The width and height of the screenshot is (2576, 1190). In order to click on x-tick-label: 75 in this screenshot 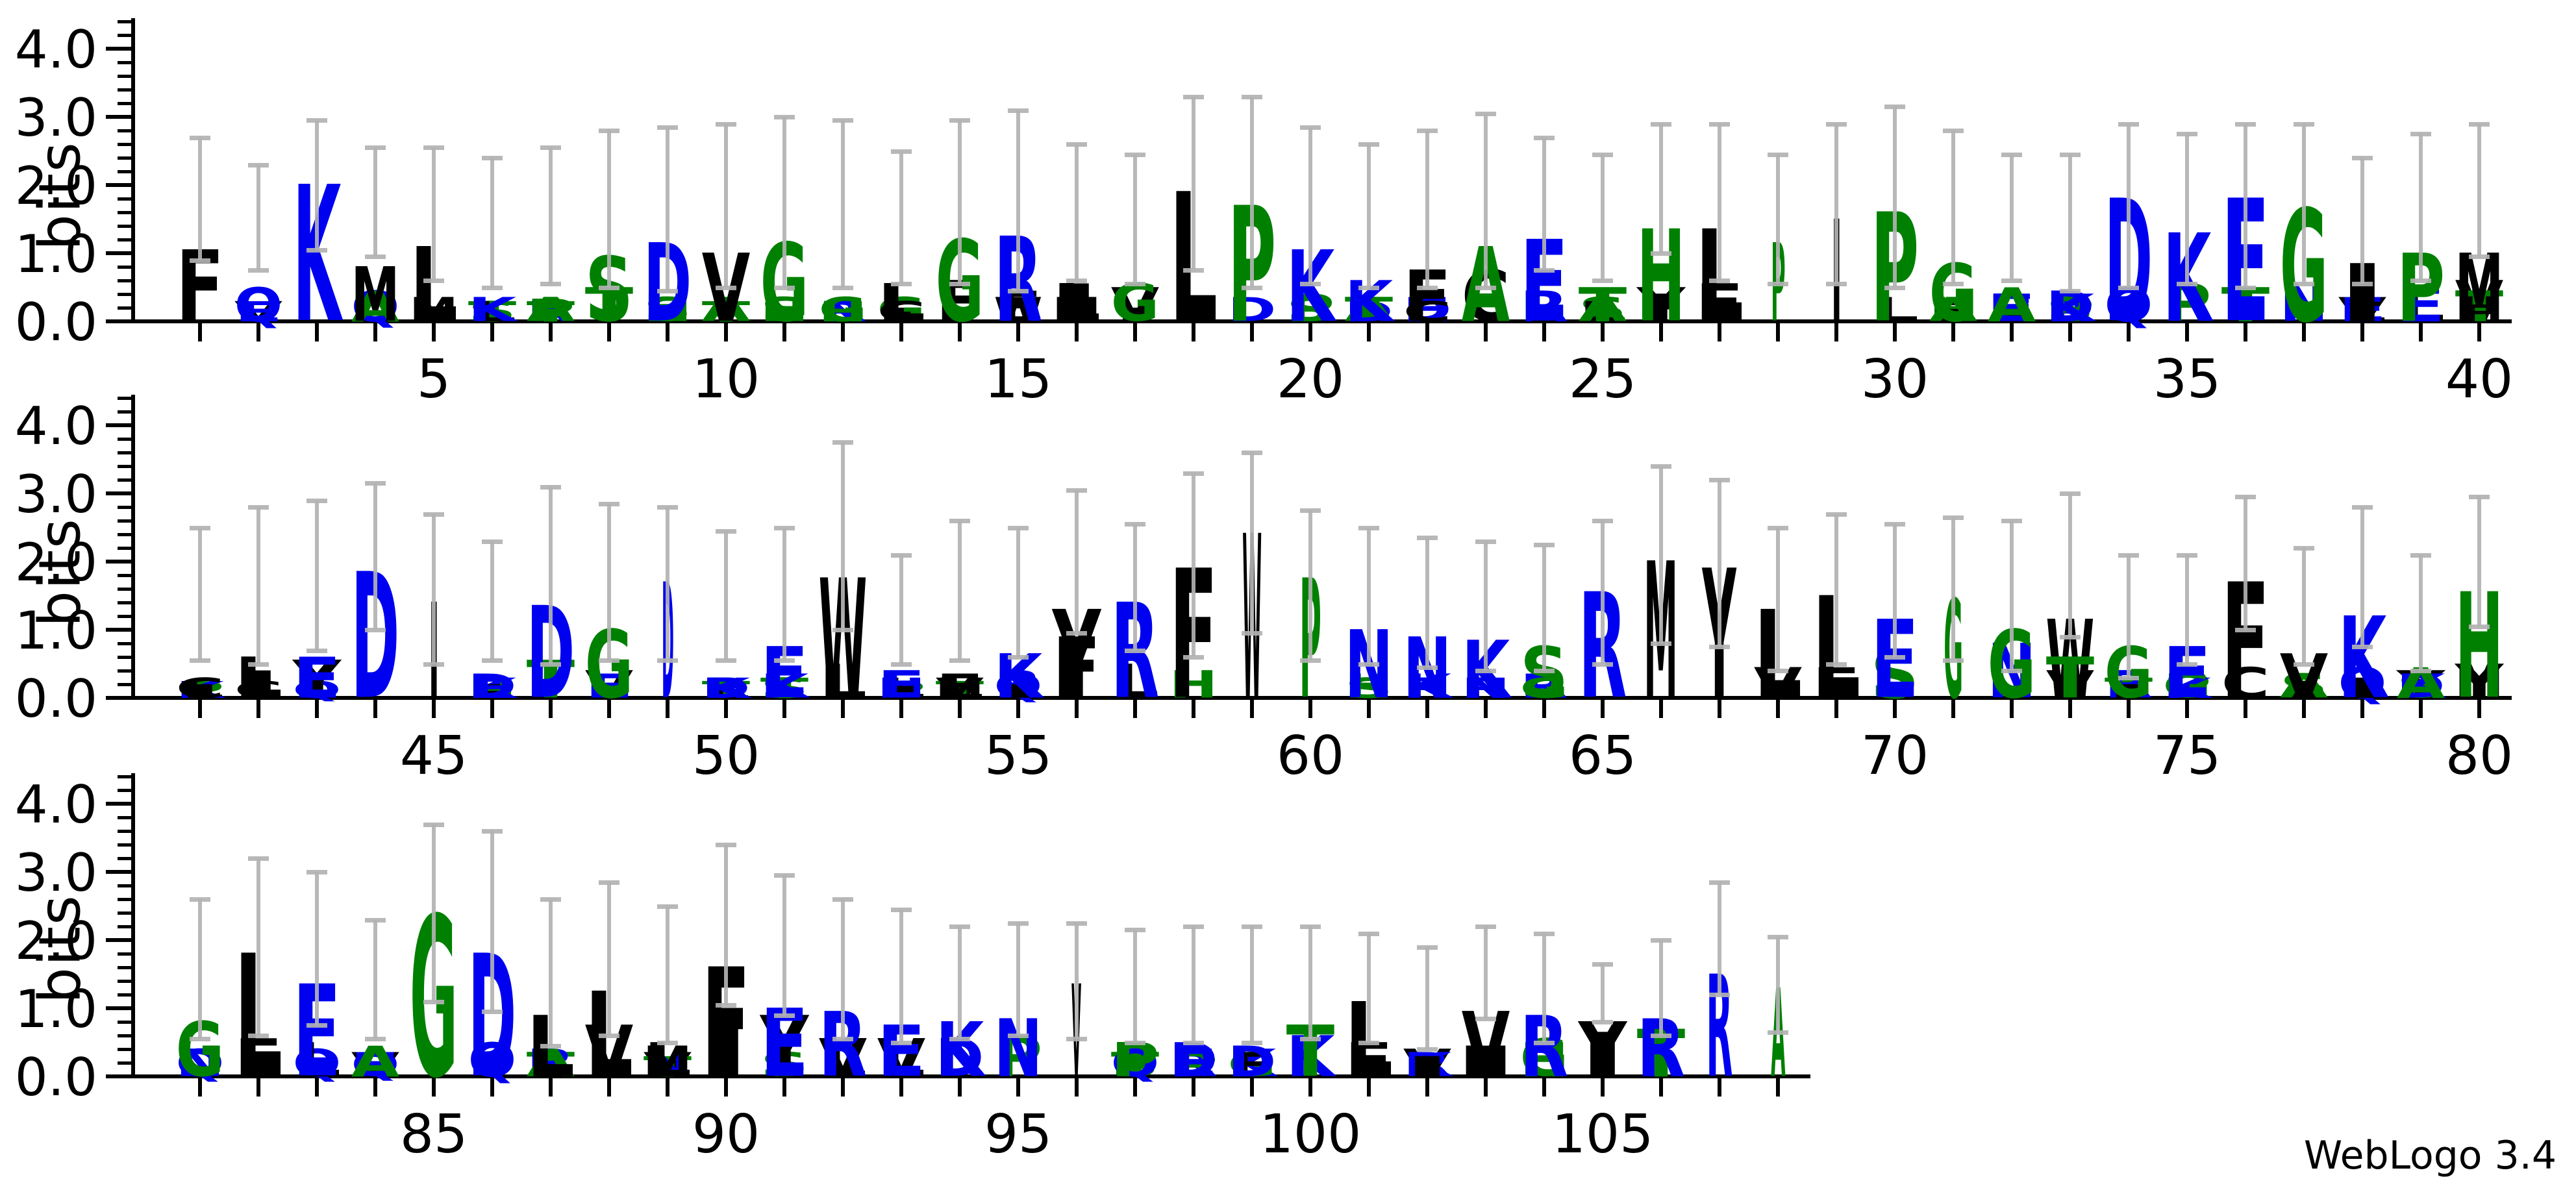, I will do `click(2187, 756)`.